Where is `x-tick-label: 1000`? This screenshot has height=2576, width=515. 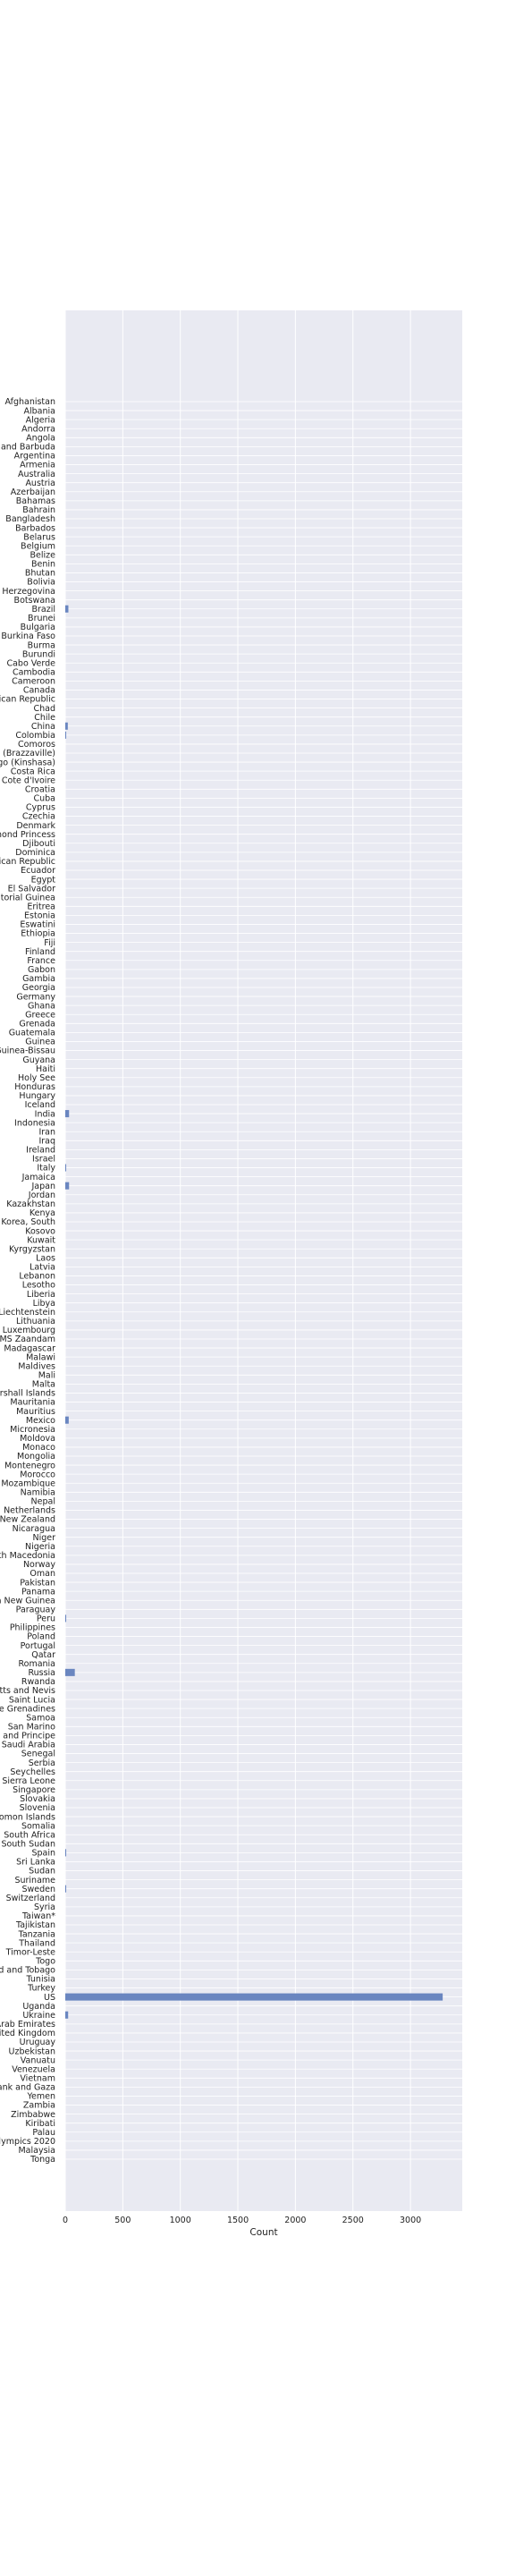 x-tick-label: 1000 is located at coordinates (180, 2220).